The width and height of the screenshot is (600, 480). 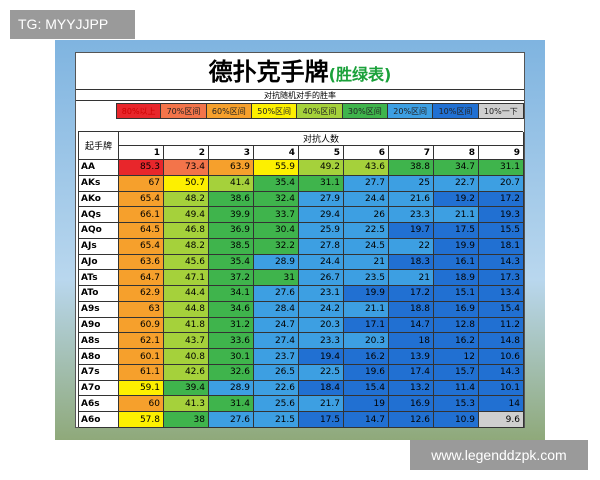 I want to click on win-rate-cell: 32.6, so click(x=231, y=372).